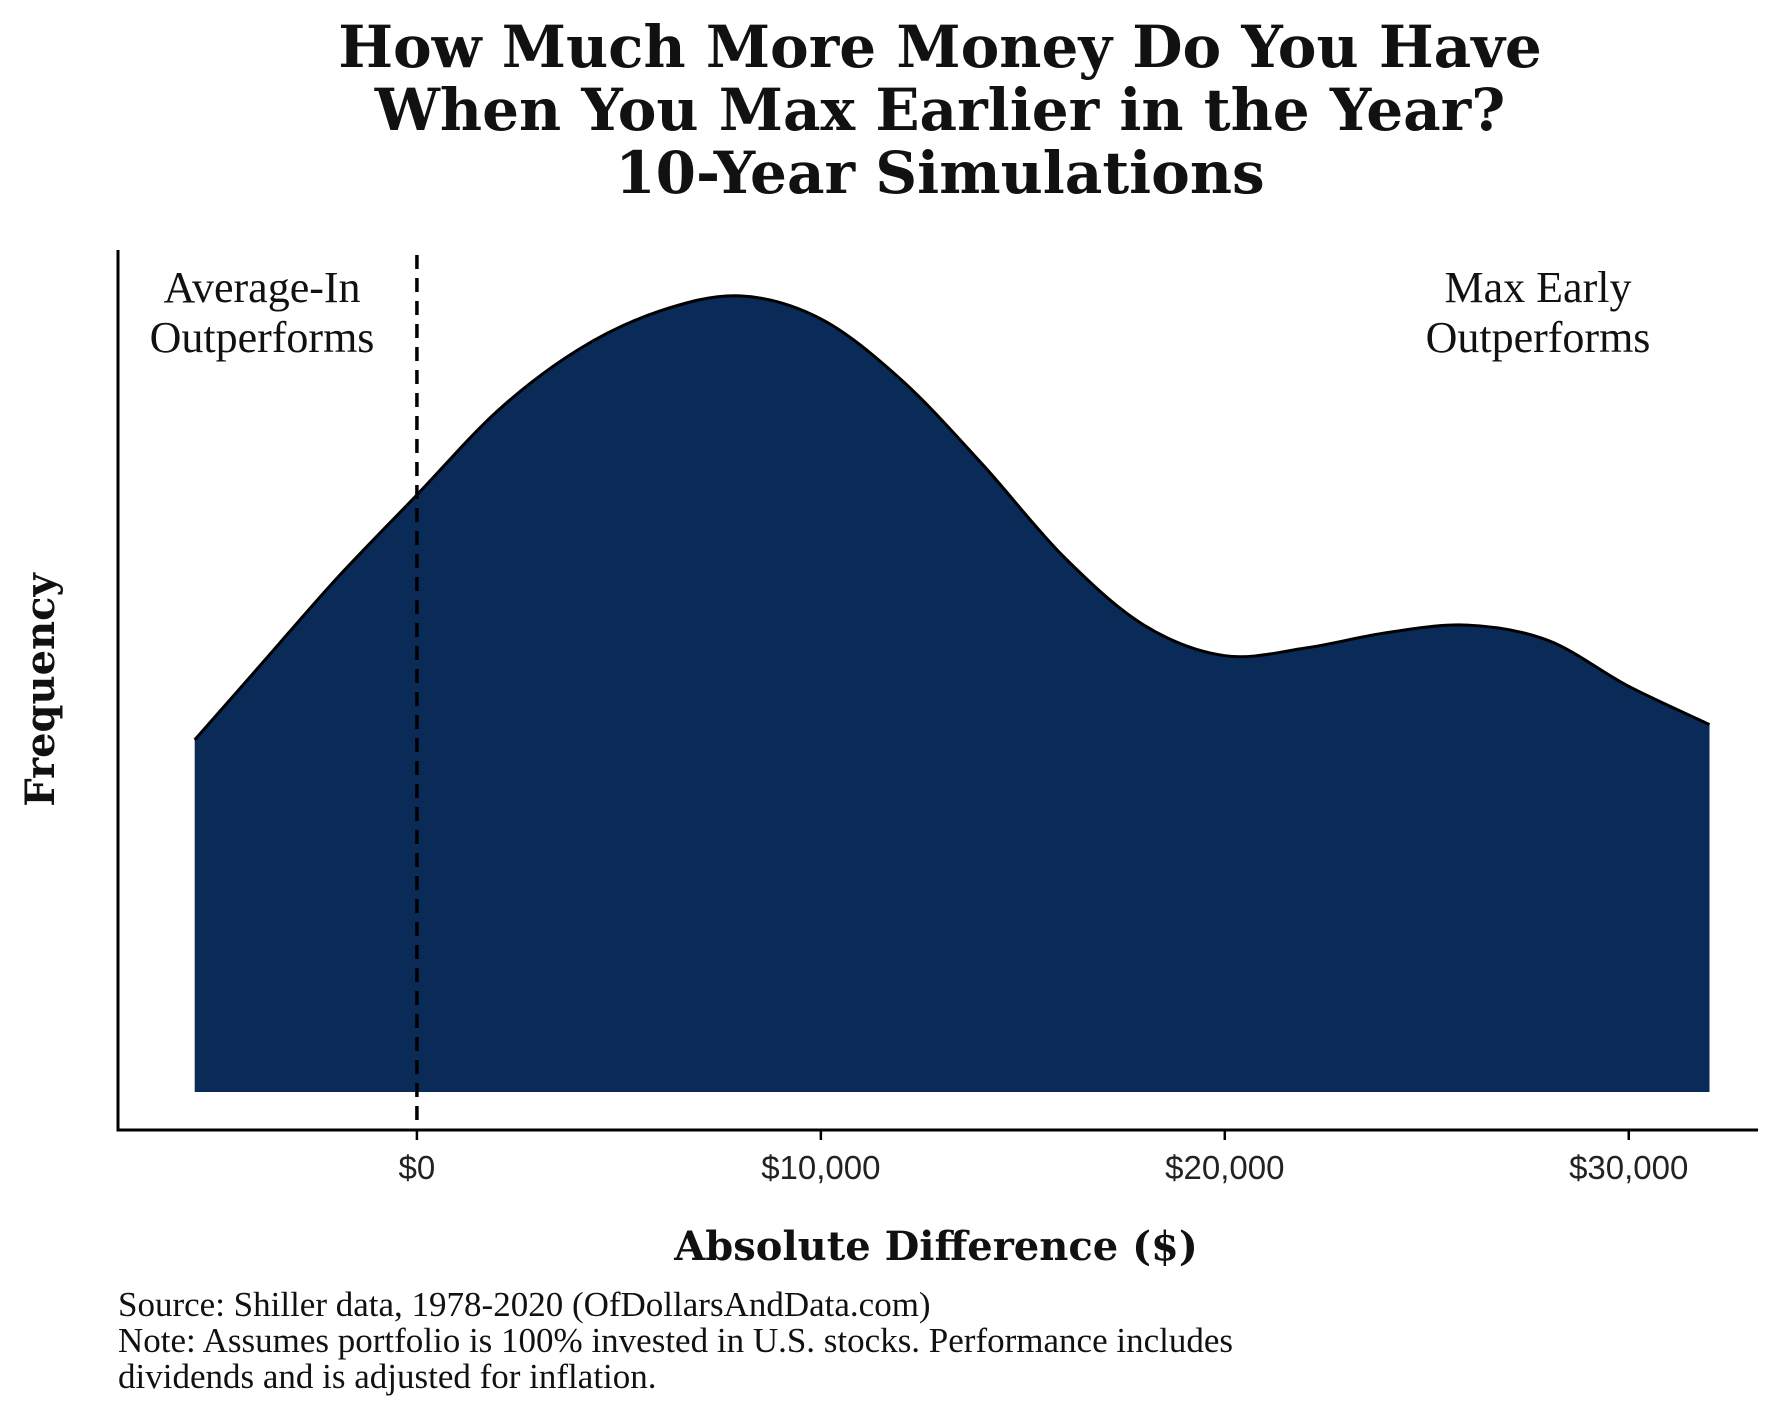 The width and height of the screenshot is (1771, 1417). What do you see at coordinates (940, 47) in the screenshot?
I see `chart-title-line-1: How Much More Money Do You Have` at bounding box center [940, 47].